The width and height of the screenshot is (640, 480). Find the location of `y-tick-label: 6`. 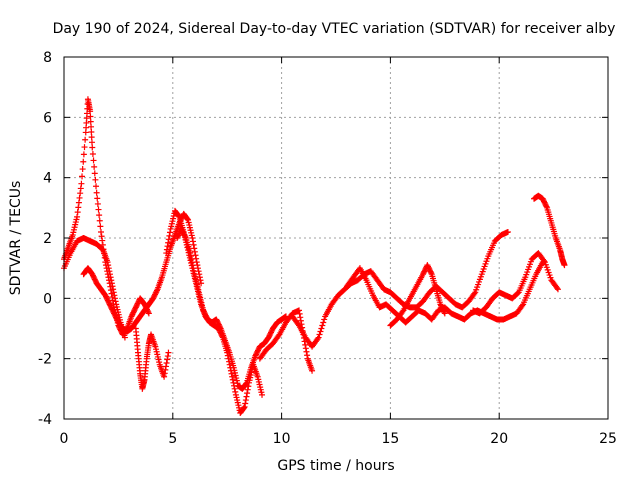

y-tick-label: 6 is located at coordinates (47, 118).